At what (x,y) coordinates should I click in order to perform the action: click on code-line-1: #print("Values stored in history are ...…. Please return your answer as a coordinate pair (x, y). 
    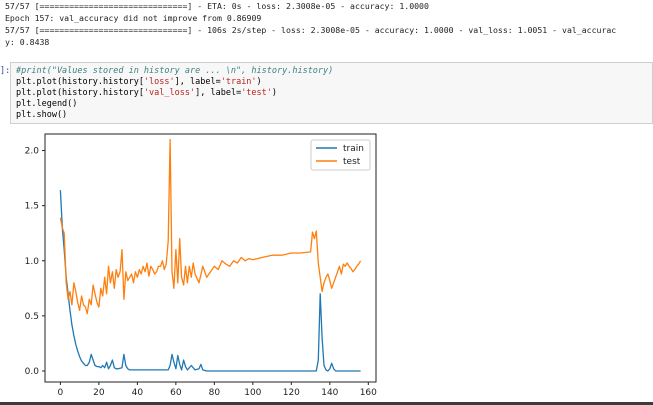
    Looking at the image, I should click on (174, 71).